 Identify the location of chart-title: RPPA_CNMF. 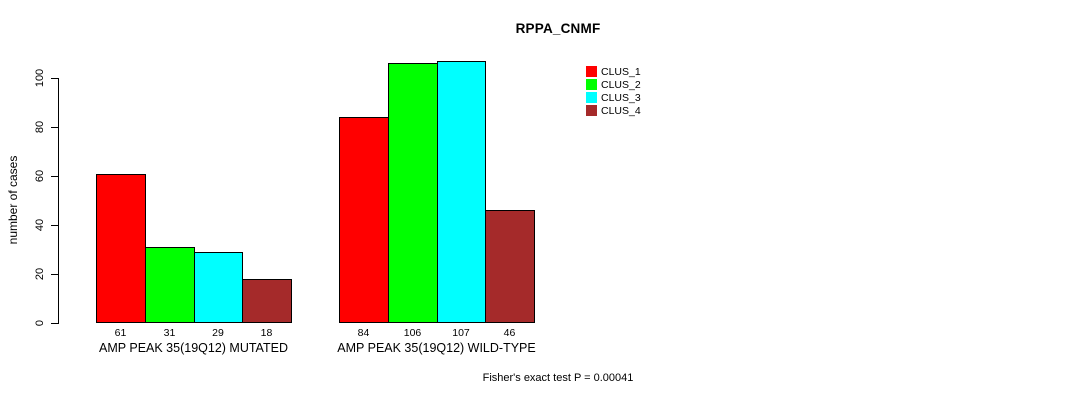
(558, 28).